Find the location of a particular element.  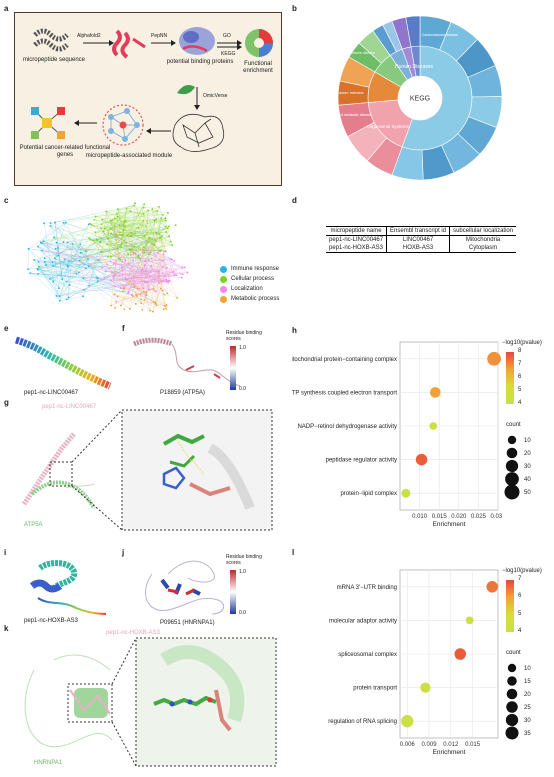

micropeptide-sequence-label: micropeptide sequence is located at coordinates (54, 60).